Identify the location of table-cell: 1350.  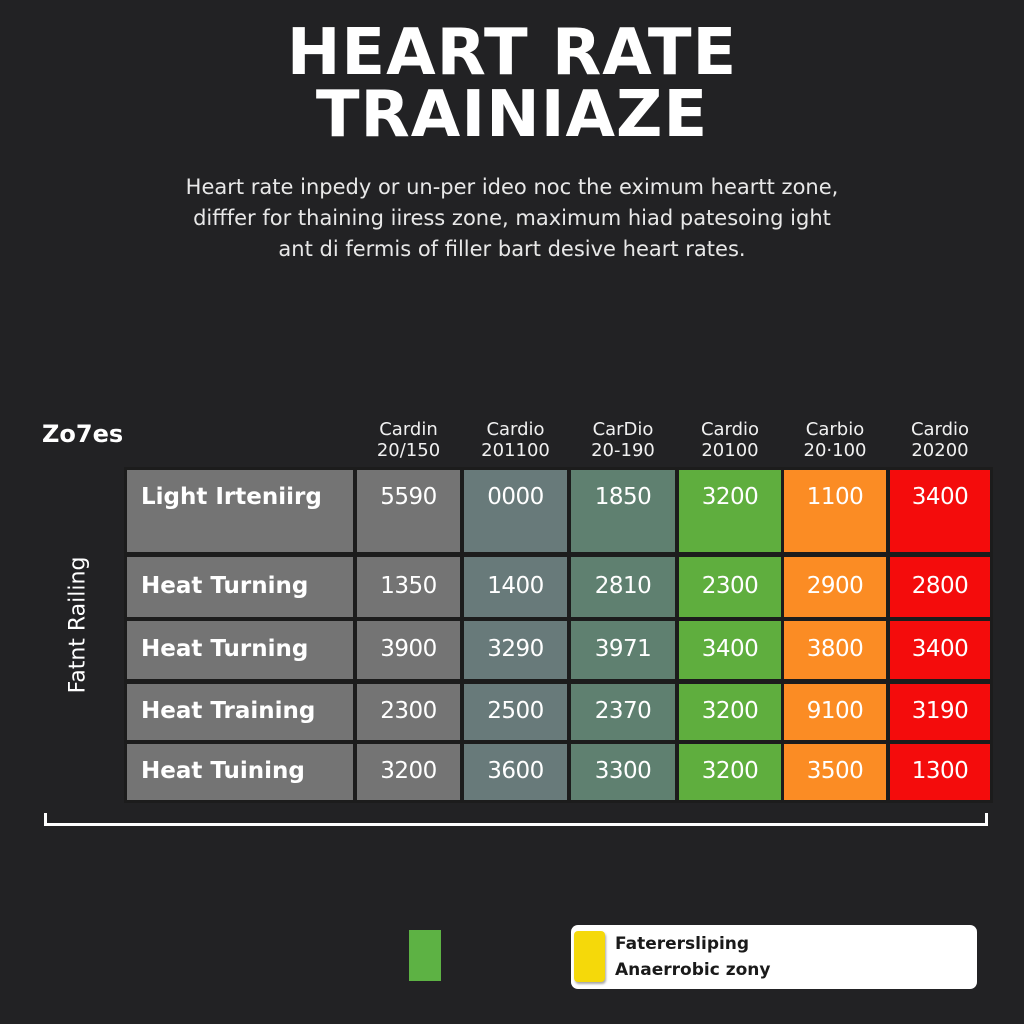
(408, 587).